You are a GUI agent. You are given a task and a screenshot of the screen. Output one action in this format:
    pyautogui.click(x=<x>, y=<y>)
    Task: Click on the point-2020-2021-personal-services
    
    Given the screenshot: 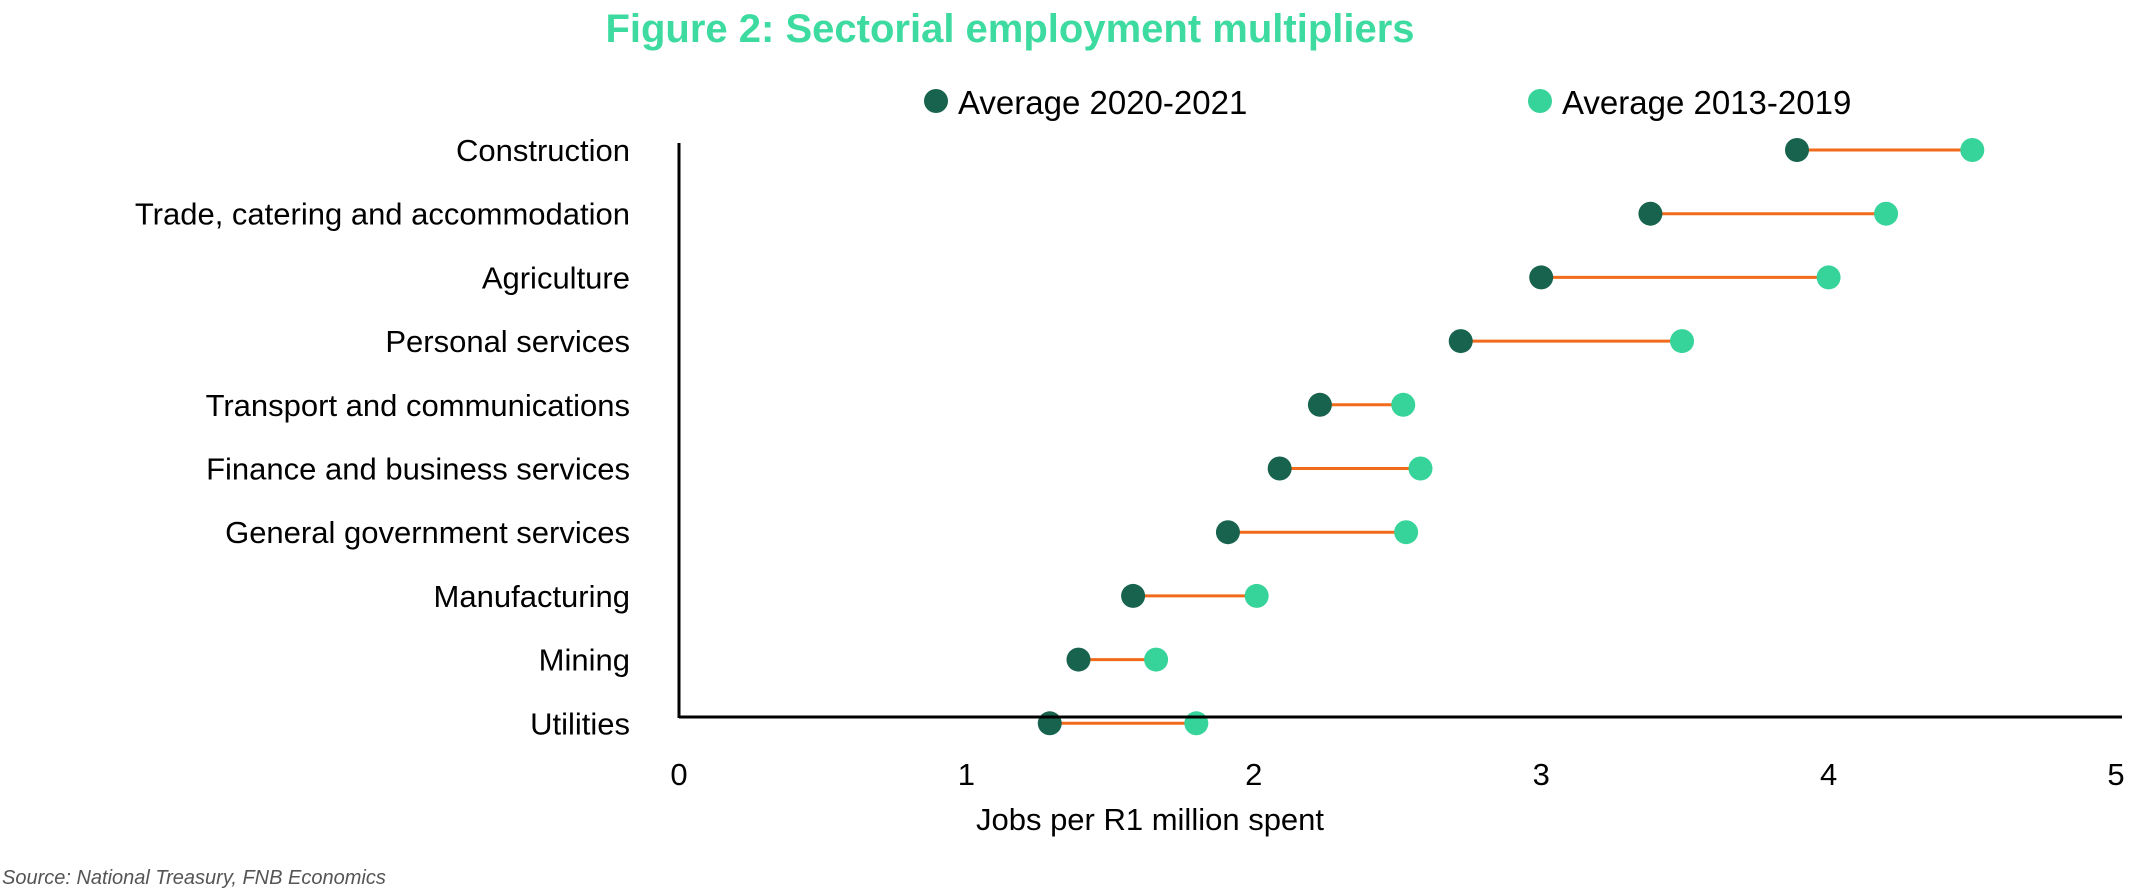 What is the action you would take?
    pyautogui.click(x=1460, y=341)
    